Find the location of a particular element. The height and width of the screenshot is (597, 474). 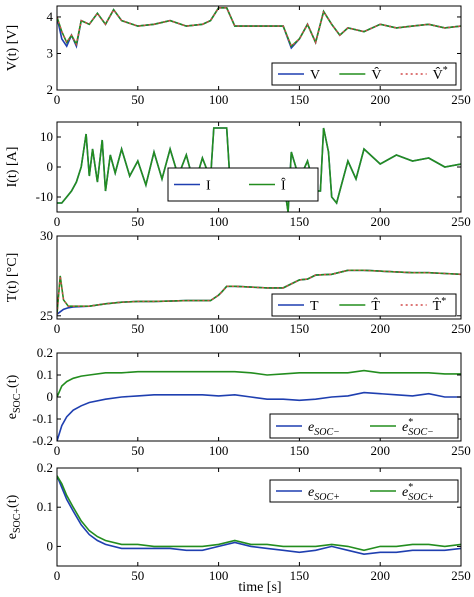

legend-label: Î is located at coordinates (283, 185).